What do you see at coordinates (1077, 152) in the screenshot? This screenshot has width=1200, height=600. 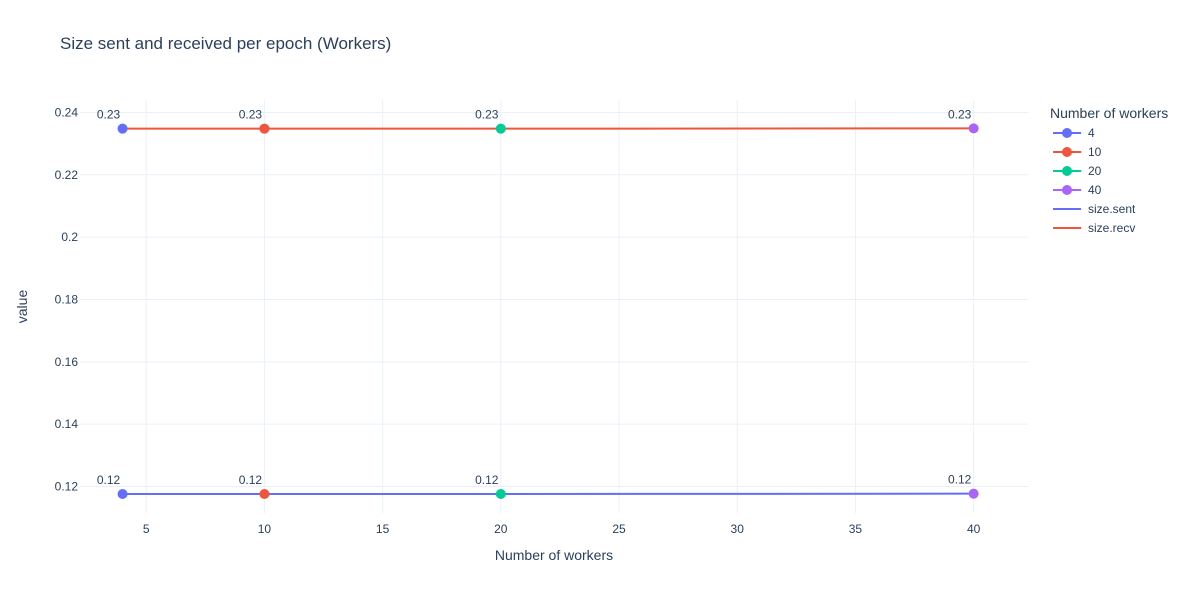 I see `legend-item-10: 10` at bounding box center [1077, 152].